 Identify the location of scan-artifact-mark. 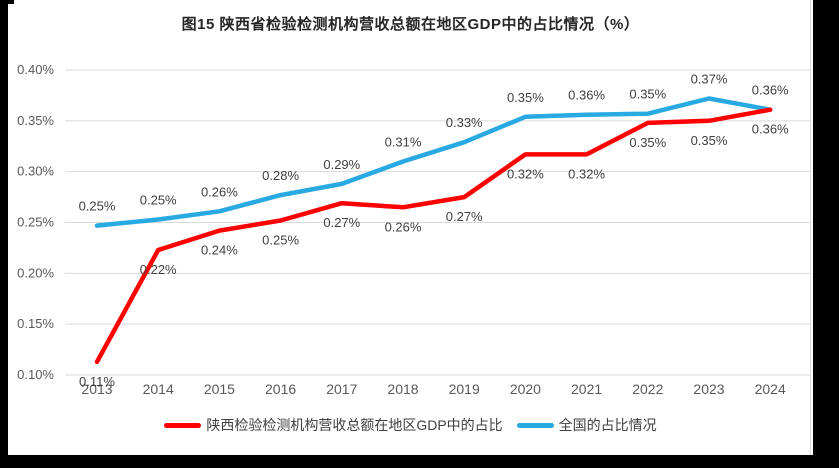
(7, 2).